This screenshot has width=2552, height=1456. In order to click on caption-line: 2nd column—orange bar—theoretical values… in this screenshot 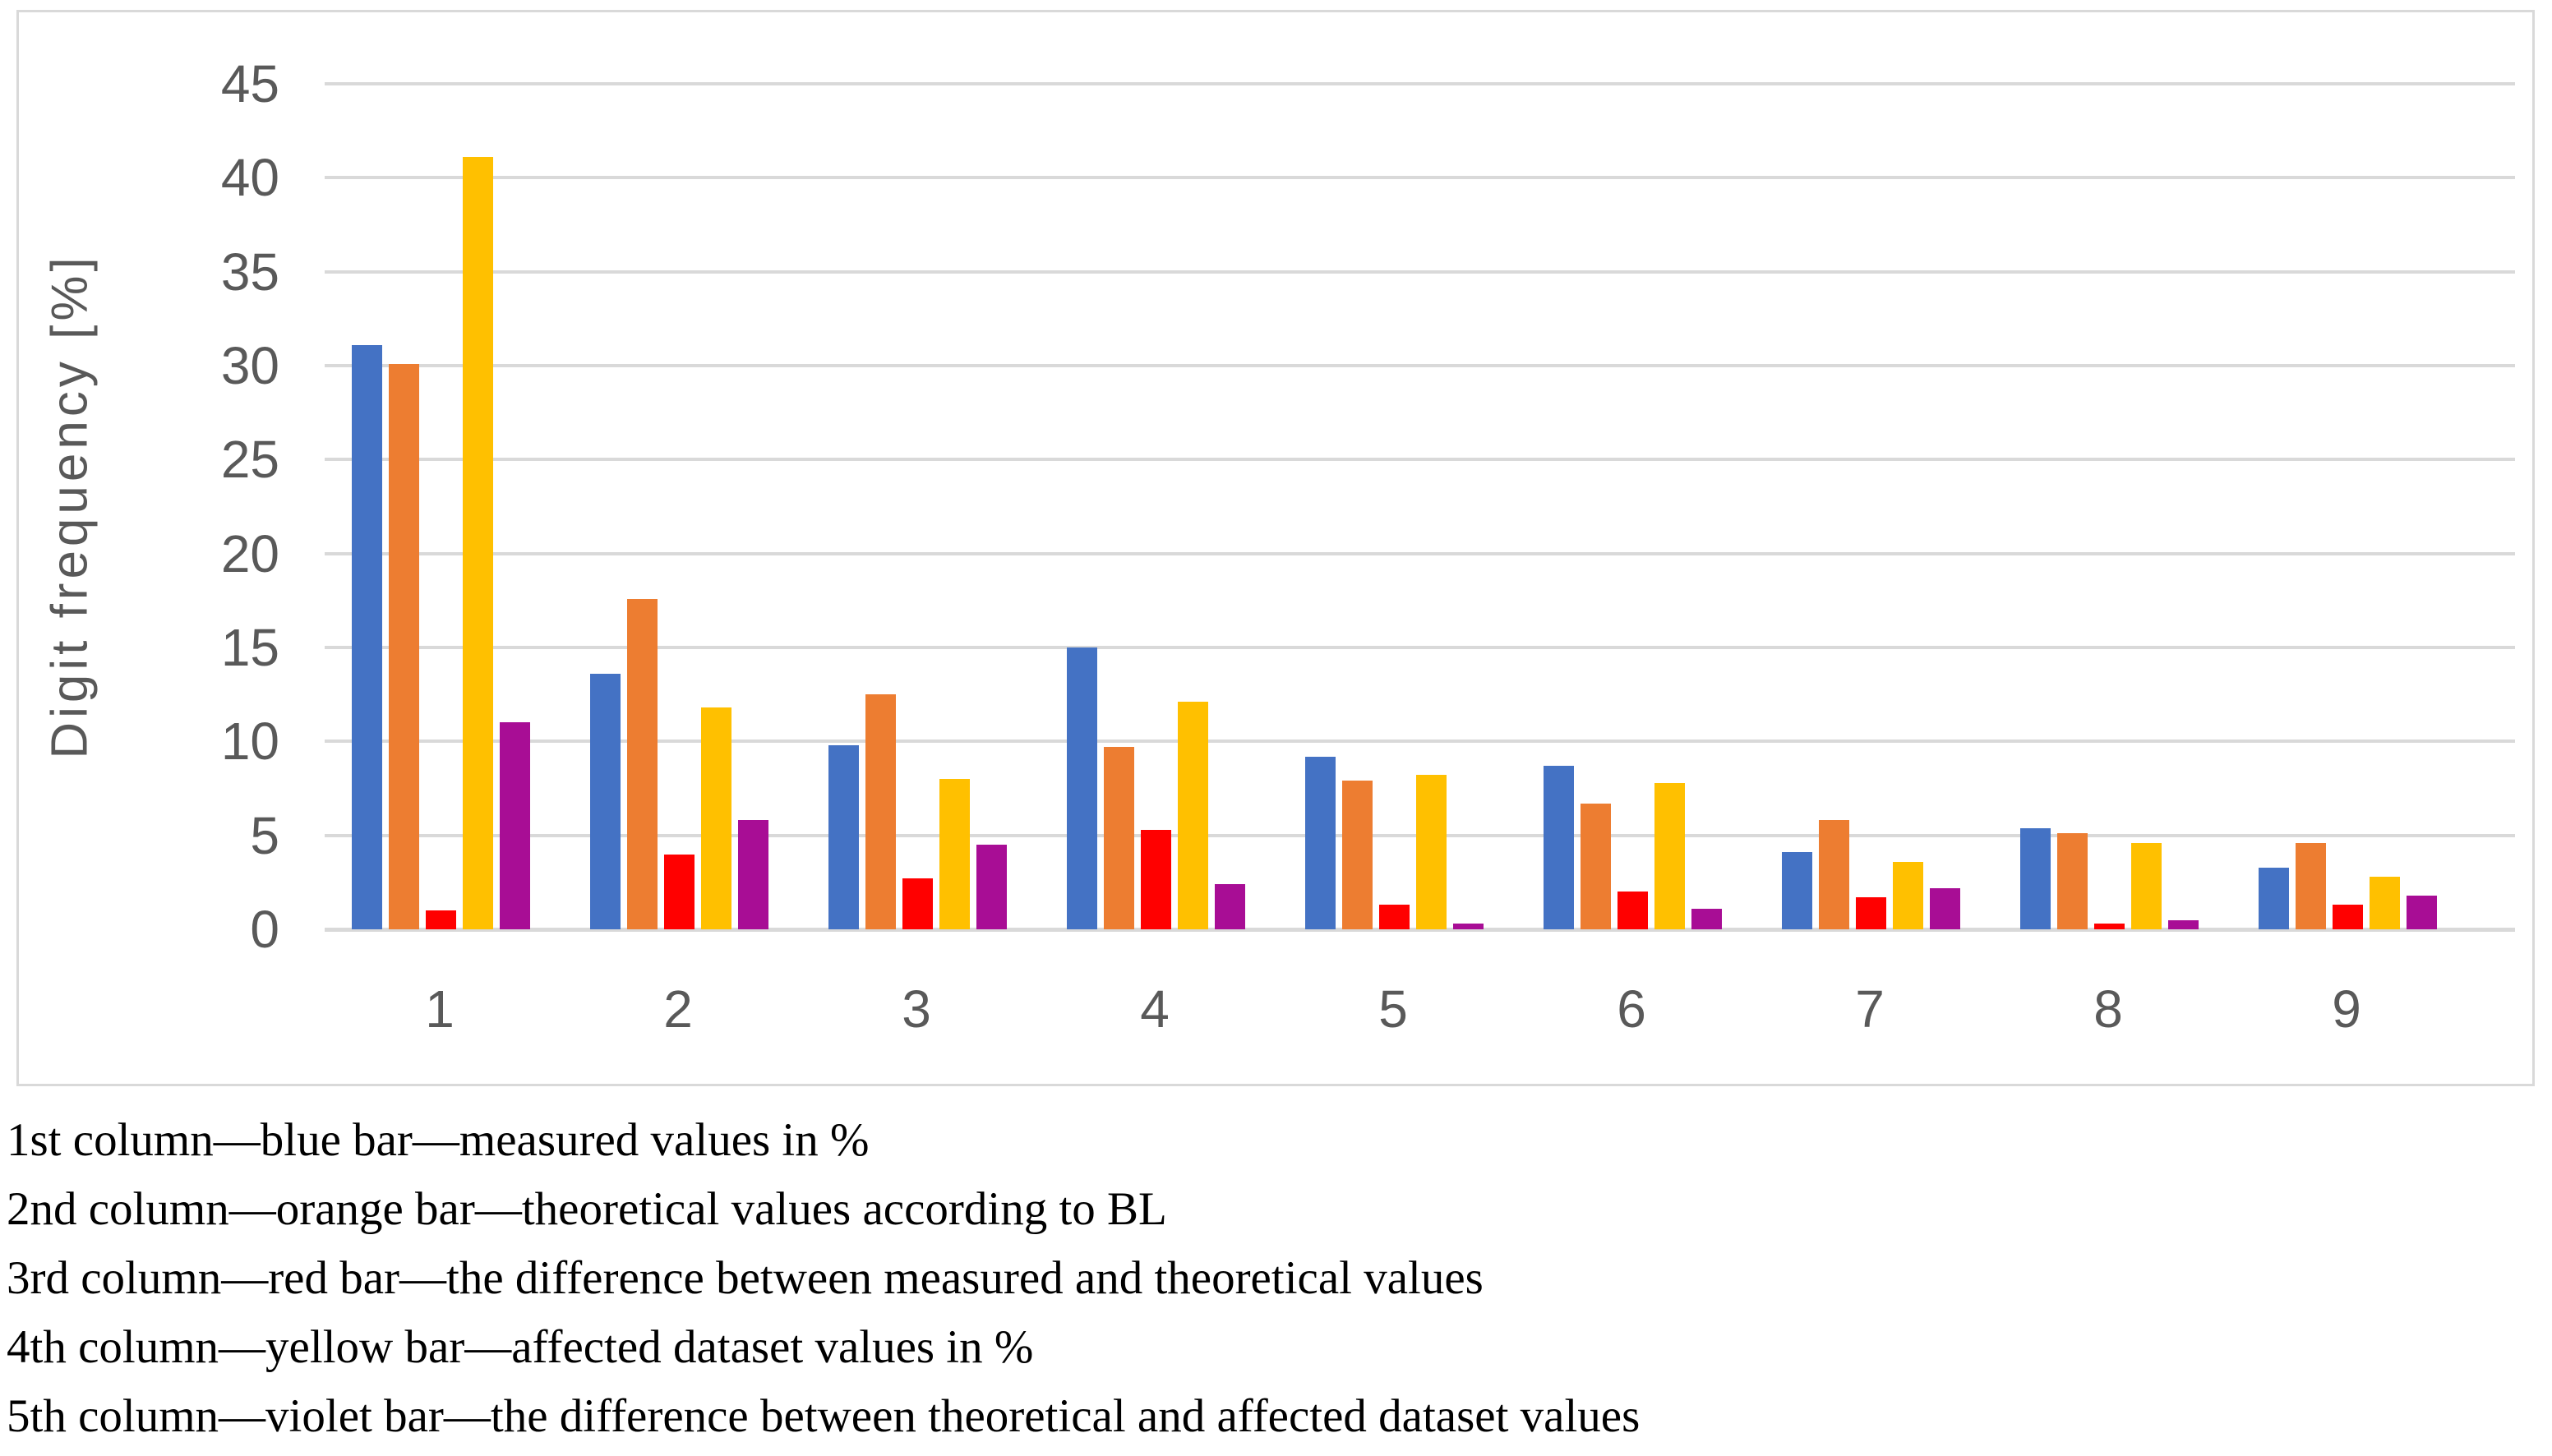, I will do `click(587, 1209)`.